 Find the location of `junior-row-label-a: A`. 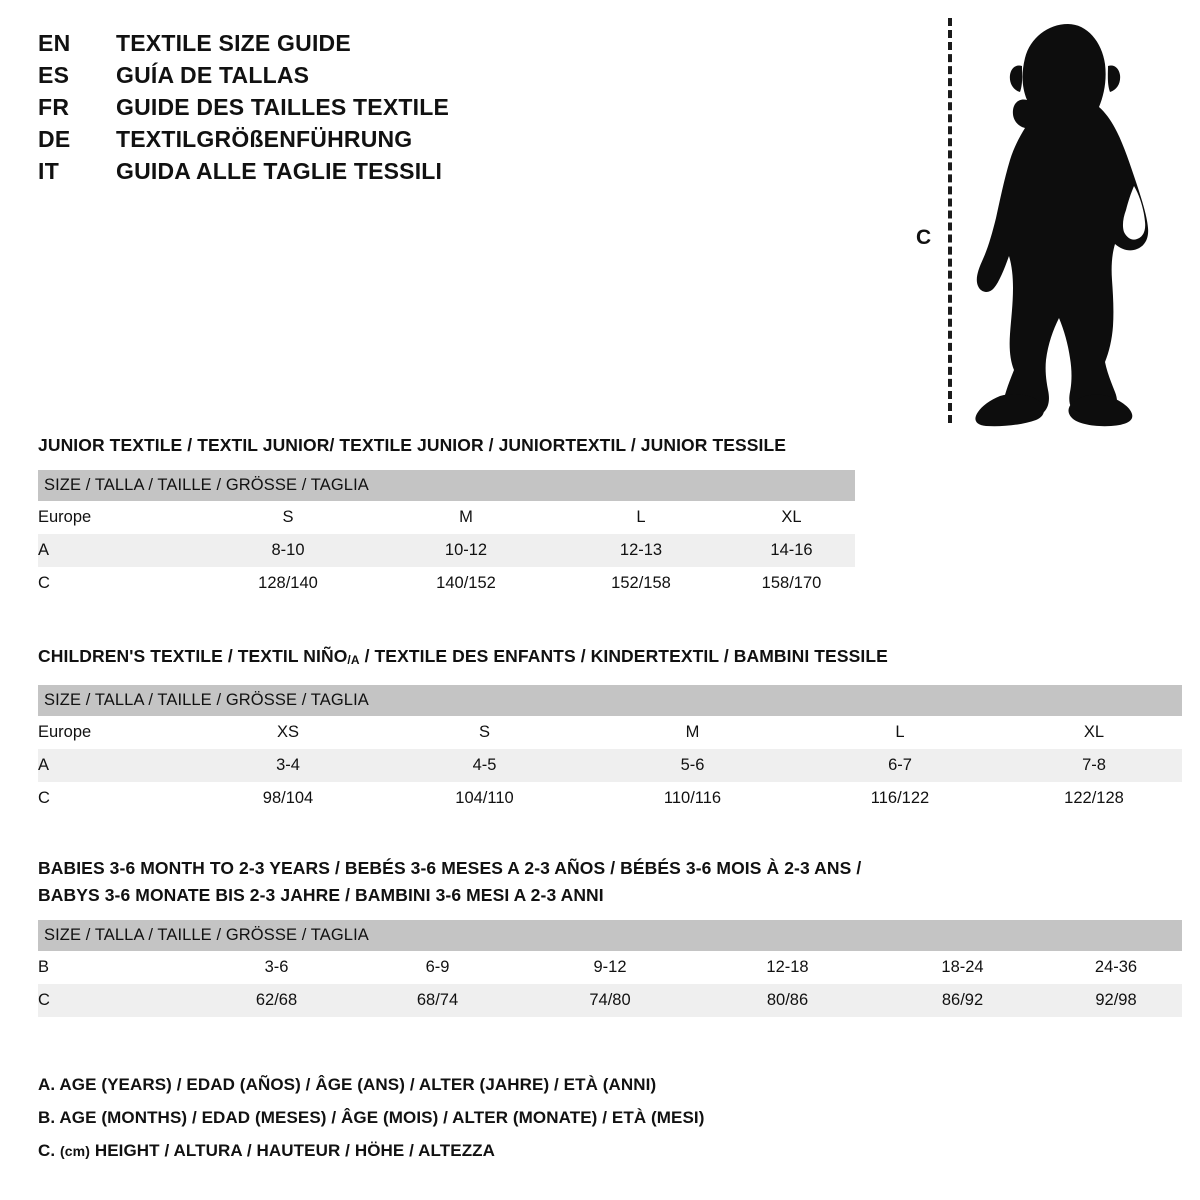

junior-row-label-a: A is located at coordinates (118, 550).